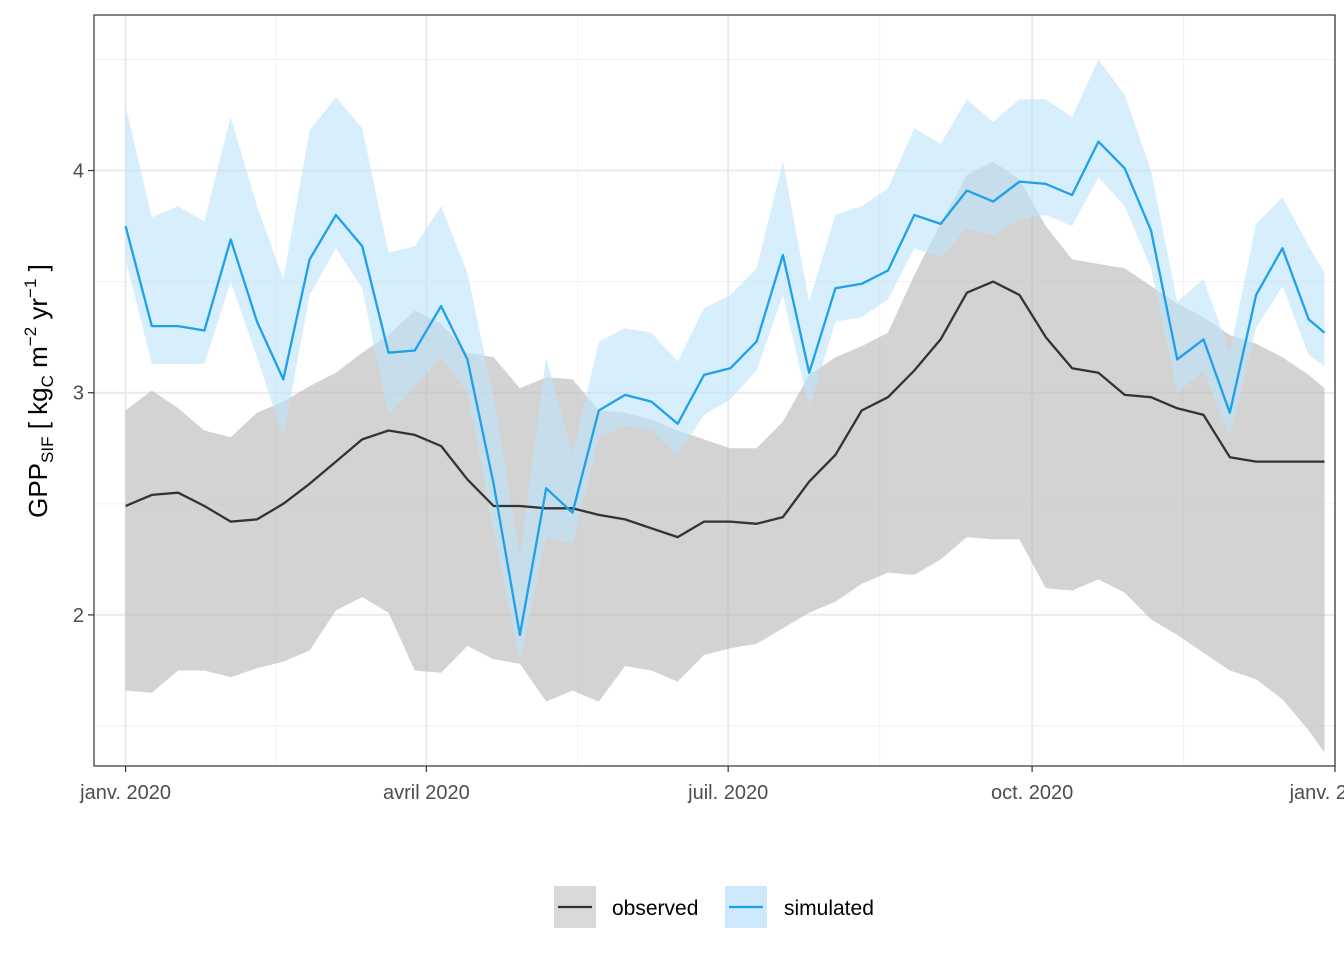  What do you see at coordinates (38, 312) in the screenshot?
I see `y-axis-title-unit-yr: yr` at bounding box center [38, 312].